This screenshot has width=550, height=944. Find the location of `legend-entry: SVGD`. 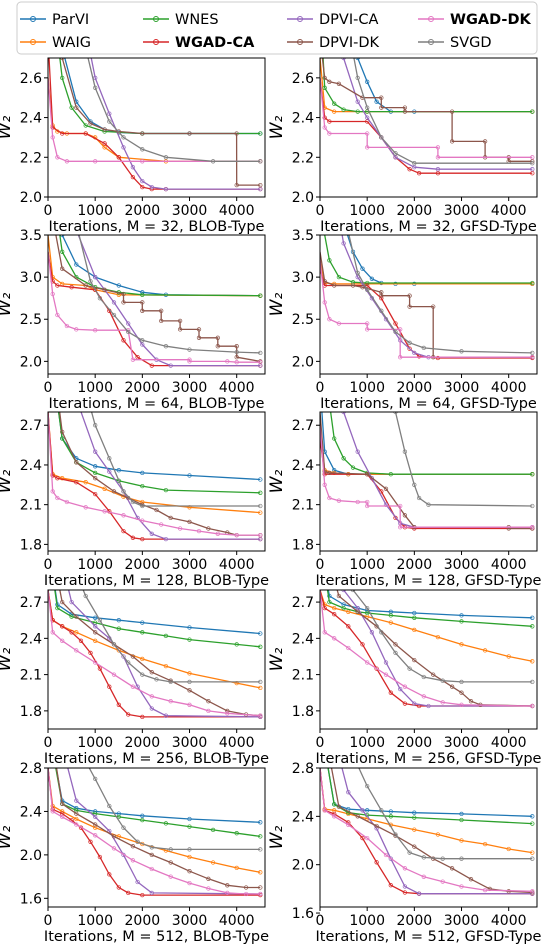

legend-entry: SVGD is located at coordinates (455, 43).